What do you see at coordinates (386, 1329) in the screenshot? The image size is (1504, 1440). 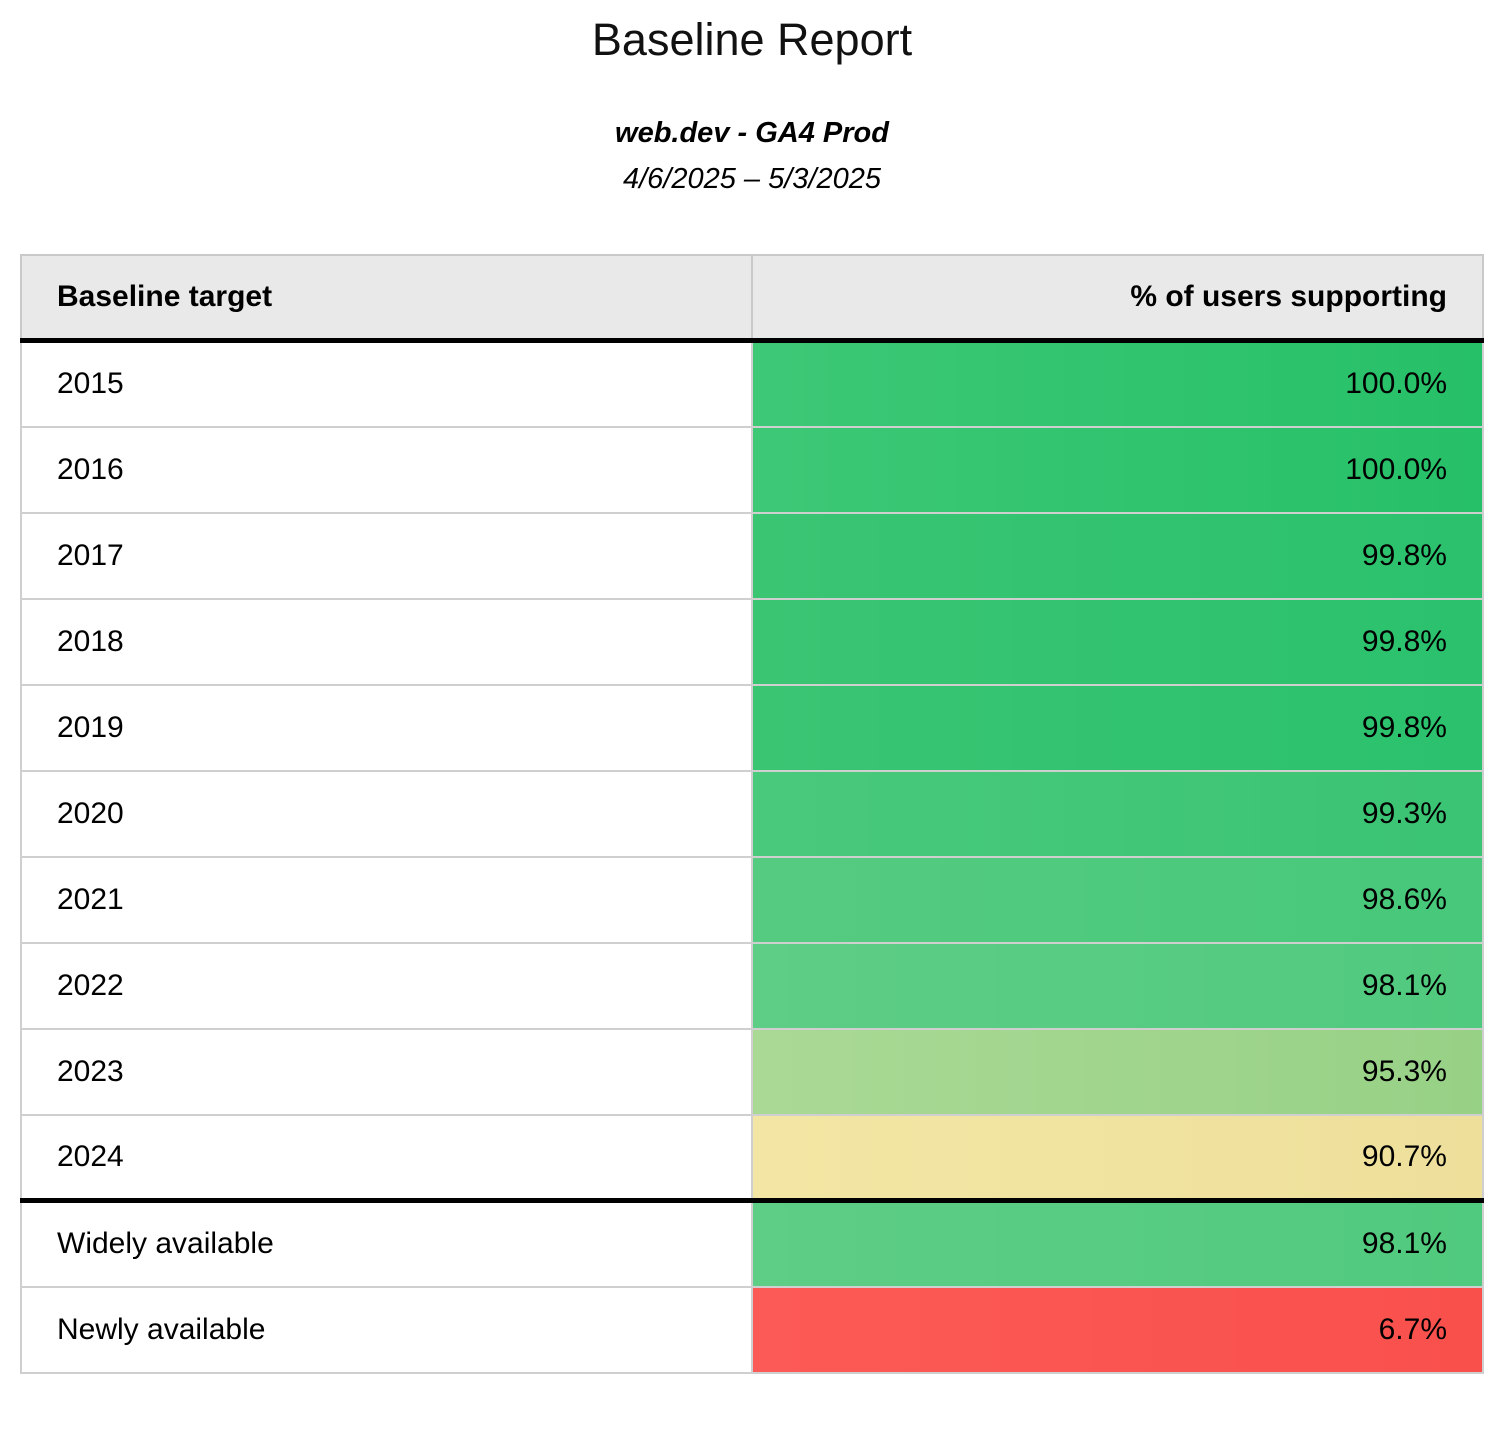 I see `baseline-target-cell: Newly available` at bounding box center [386, 1329].